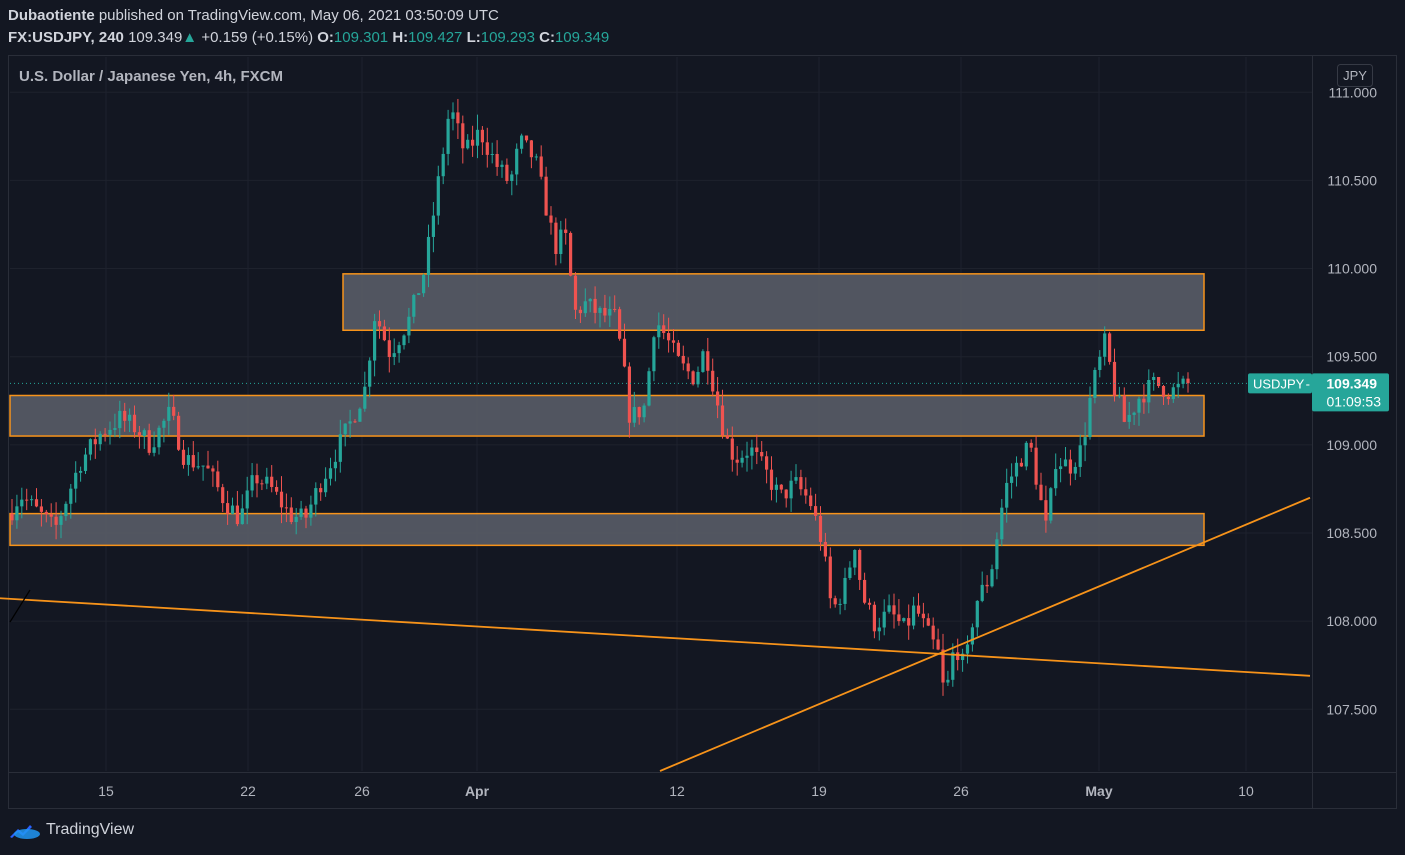 This screenshot has height=855, width=1405. What do you see at coordinates (51, 15) in the screenshot?
I see `author-name: Dubaotiente` at bounding box center [51, 15].